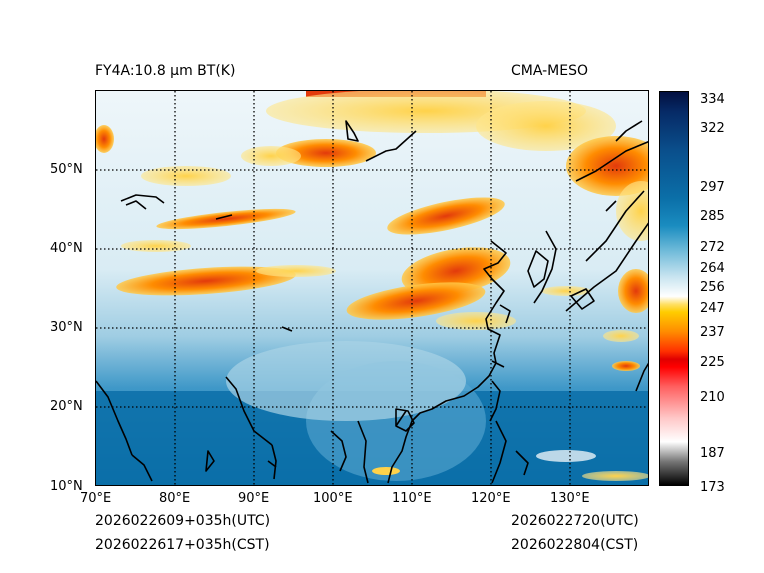  I want to click on lon-label-70e: 70°E, so click(96, 498).